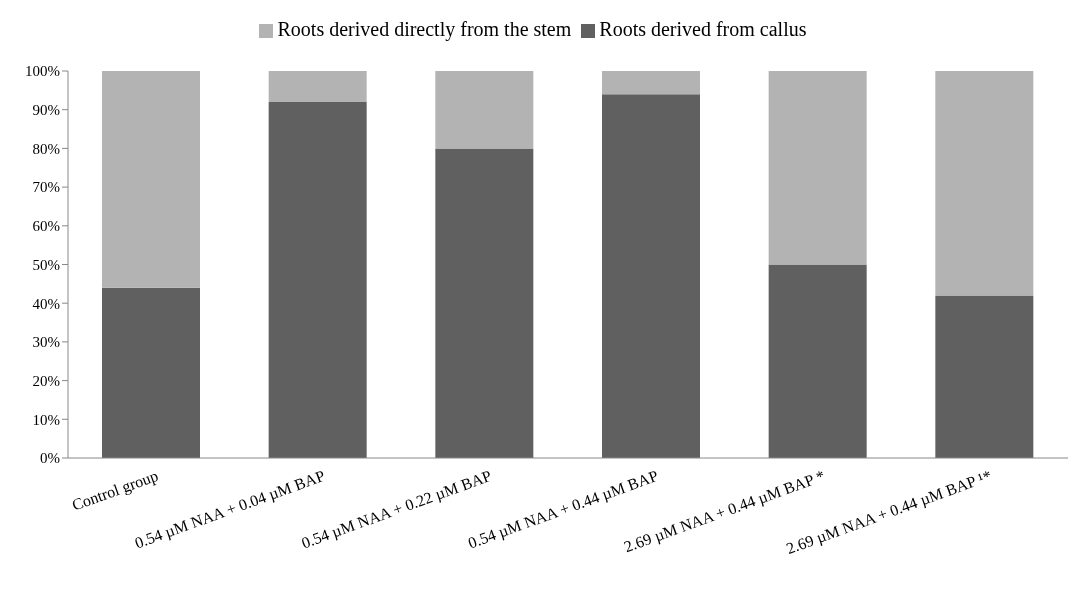  I want to click on legend-label: Roots derived from callus, so click(703, 29).